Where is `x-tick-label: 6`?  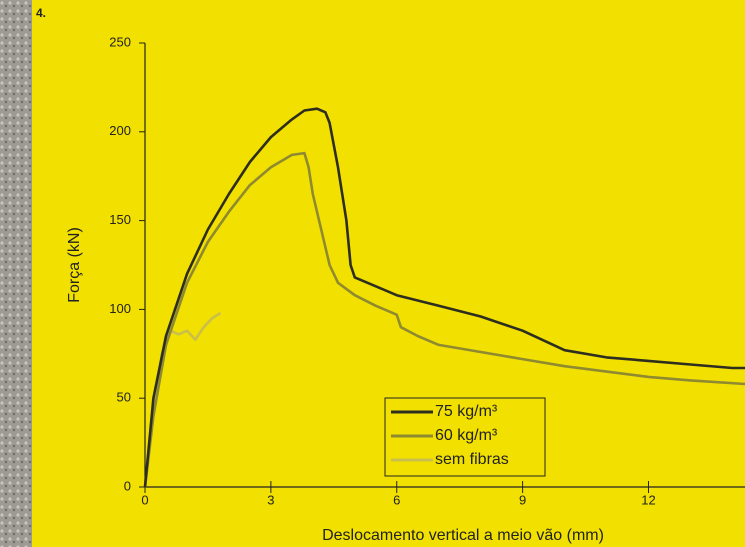 x-tick-label: 6 is located at coordinates (396, 499).